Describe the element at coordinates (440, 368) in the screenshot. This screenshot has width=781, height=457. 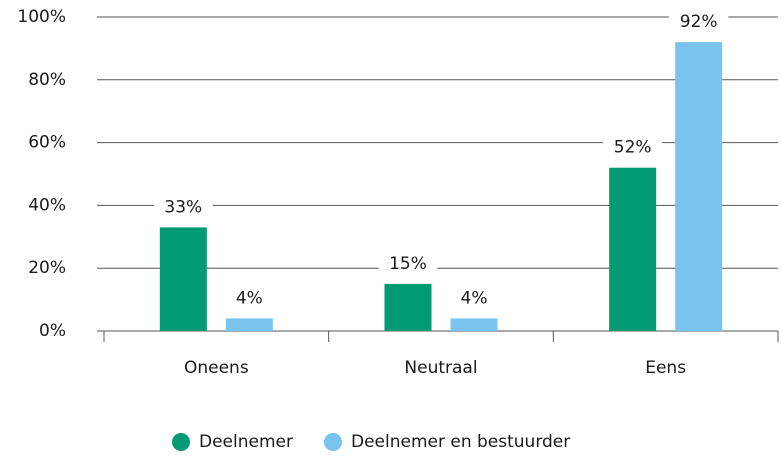
I see `x-tick-label: Neutraal` at that location.